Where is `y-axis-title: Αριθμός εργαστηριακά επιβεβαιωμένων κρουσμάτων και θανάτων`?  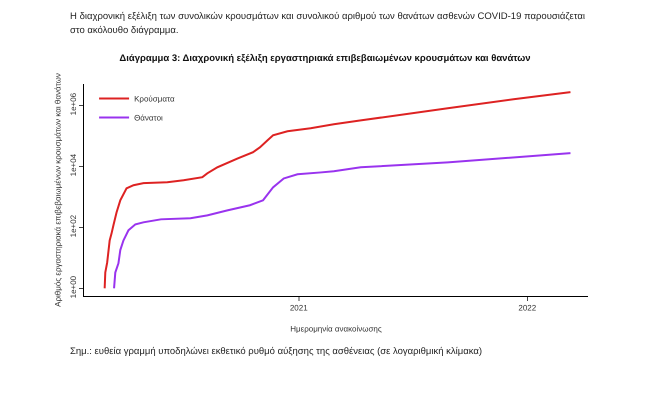
y-axis-title: Αριθμός εργαστηριακά επιβεβαιωμένων κρουσμάτων και θανάτων is located at coordinates (58, 190).